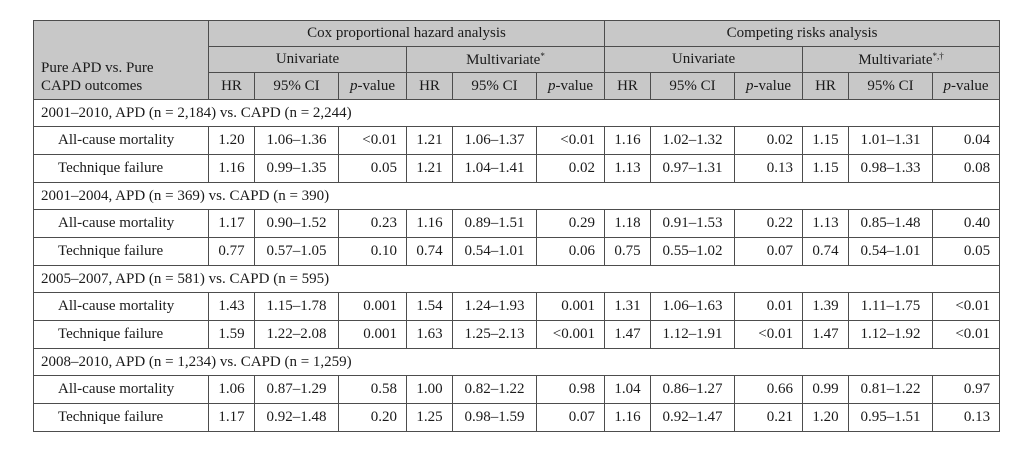  What do you see at coordinates (769, 306) in the screenshot?
I see `p-value-cell: 0.01` at bounding box center [769, 306].